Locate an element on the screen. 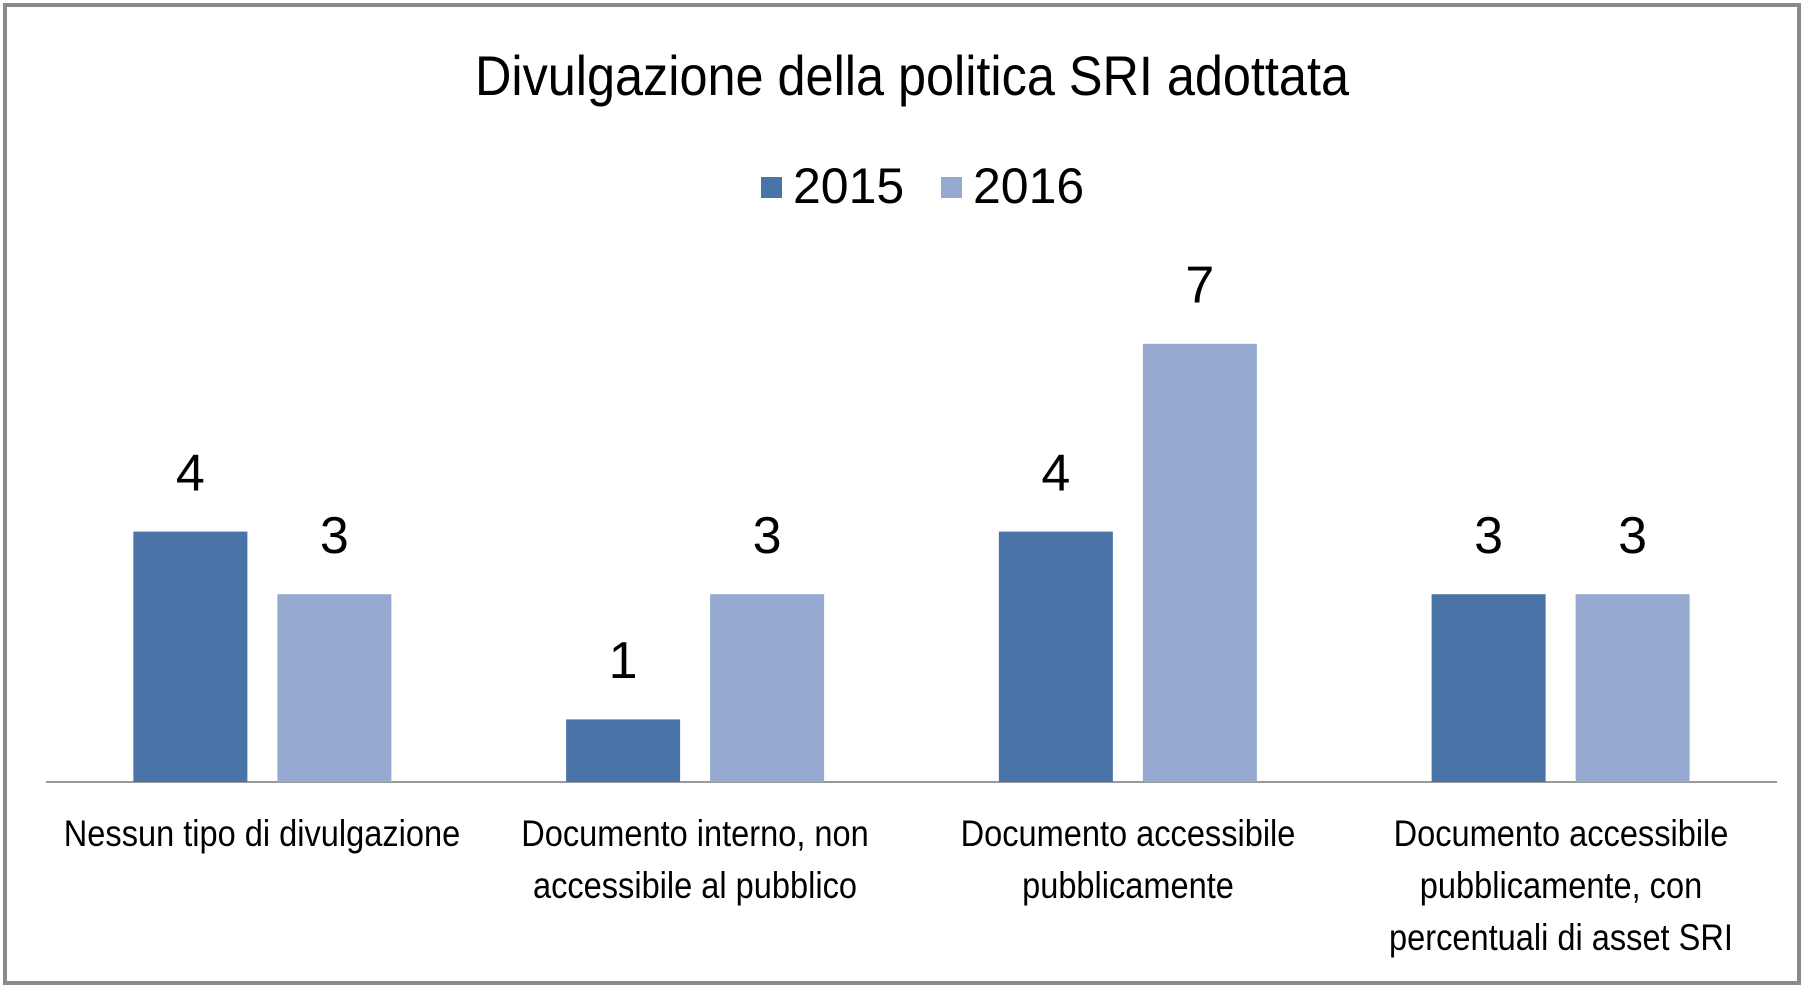 This screenshot has width=1804, height=988. data-label: 7 is located at coordinates (1199, 286).